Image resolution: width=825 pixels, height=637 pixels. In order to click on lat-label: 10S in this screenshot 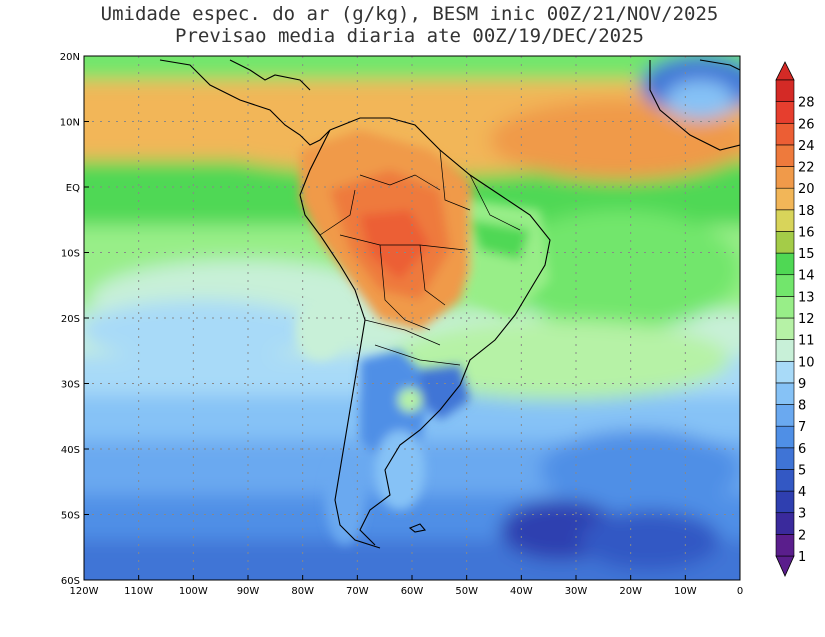, I will do `click(70, 254)`.